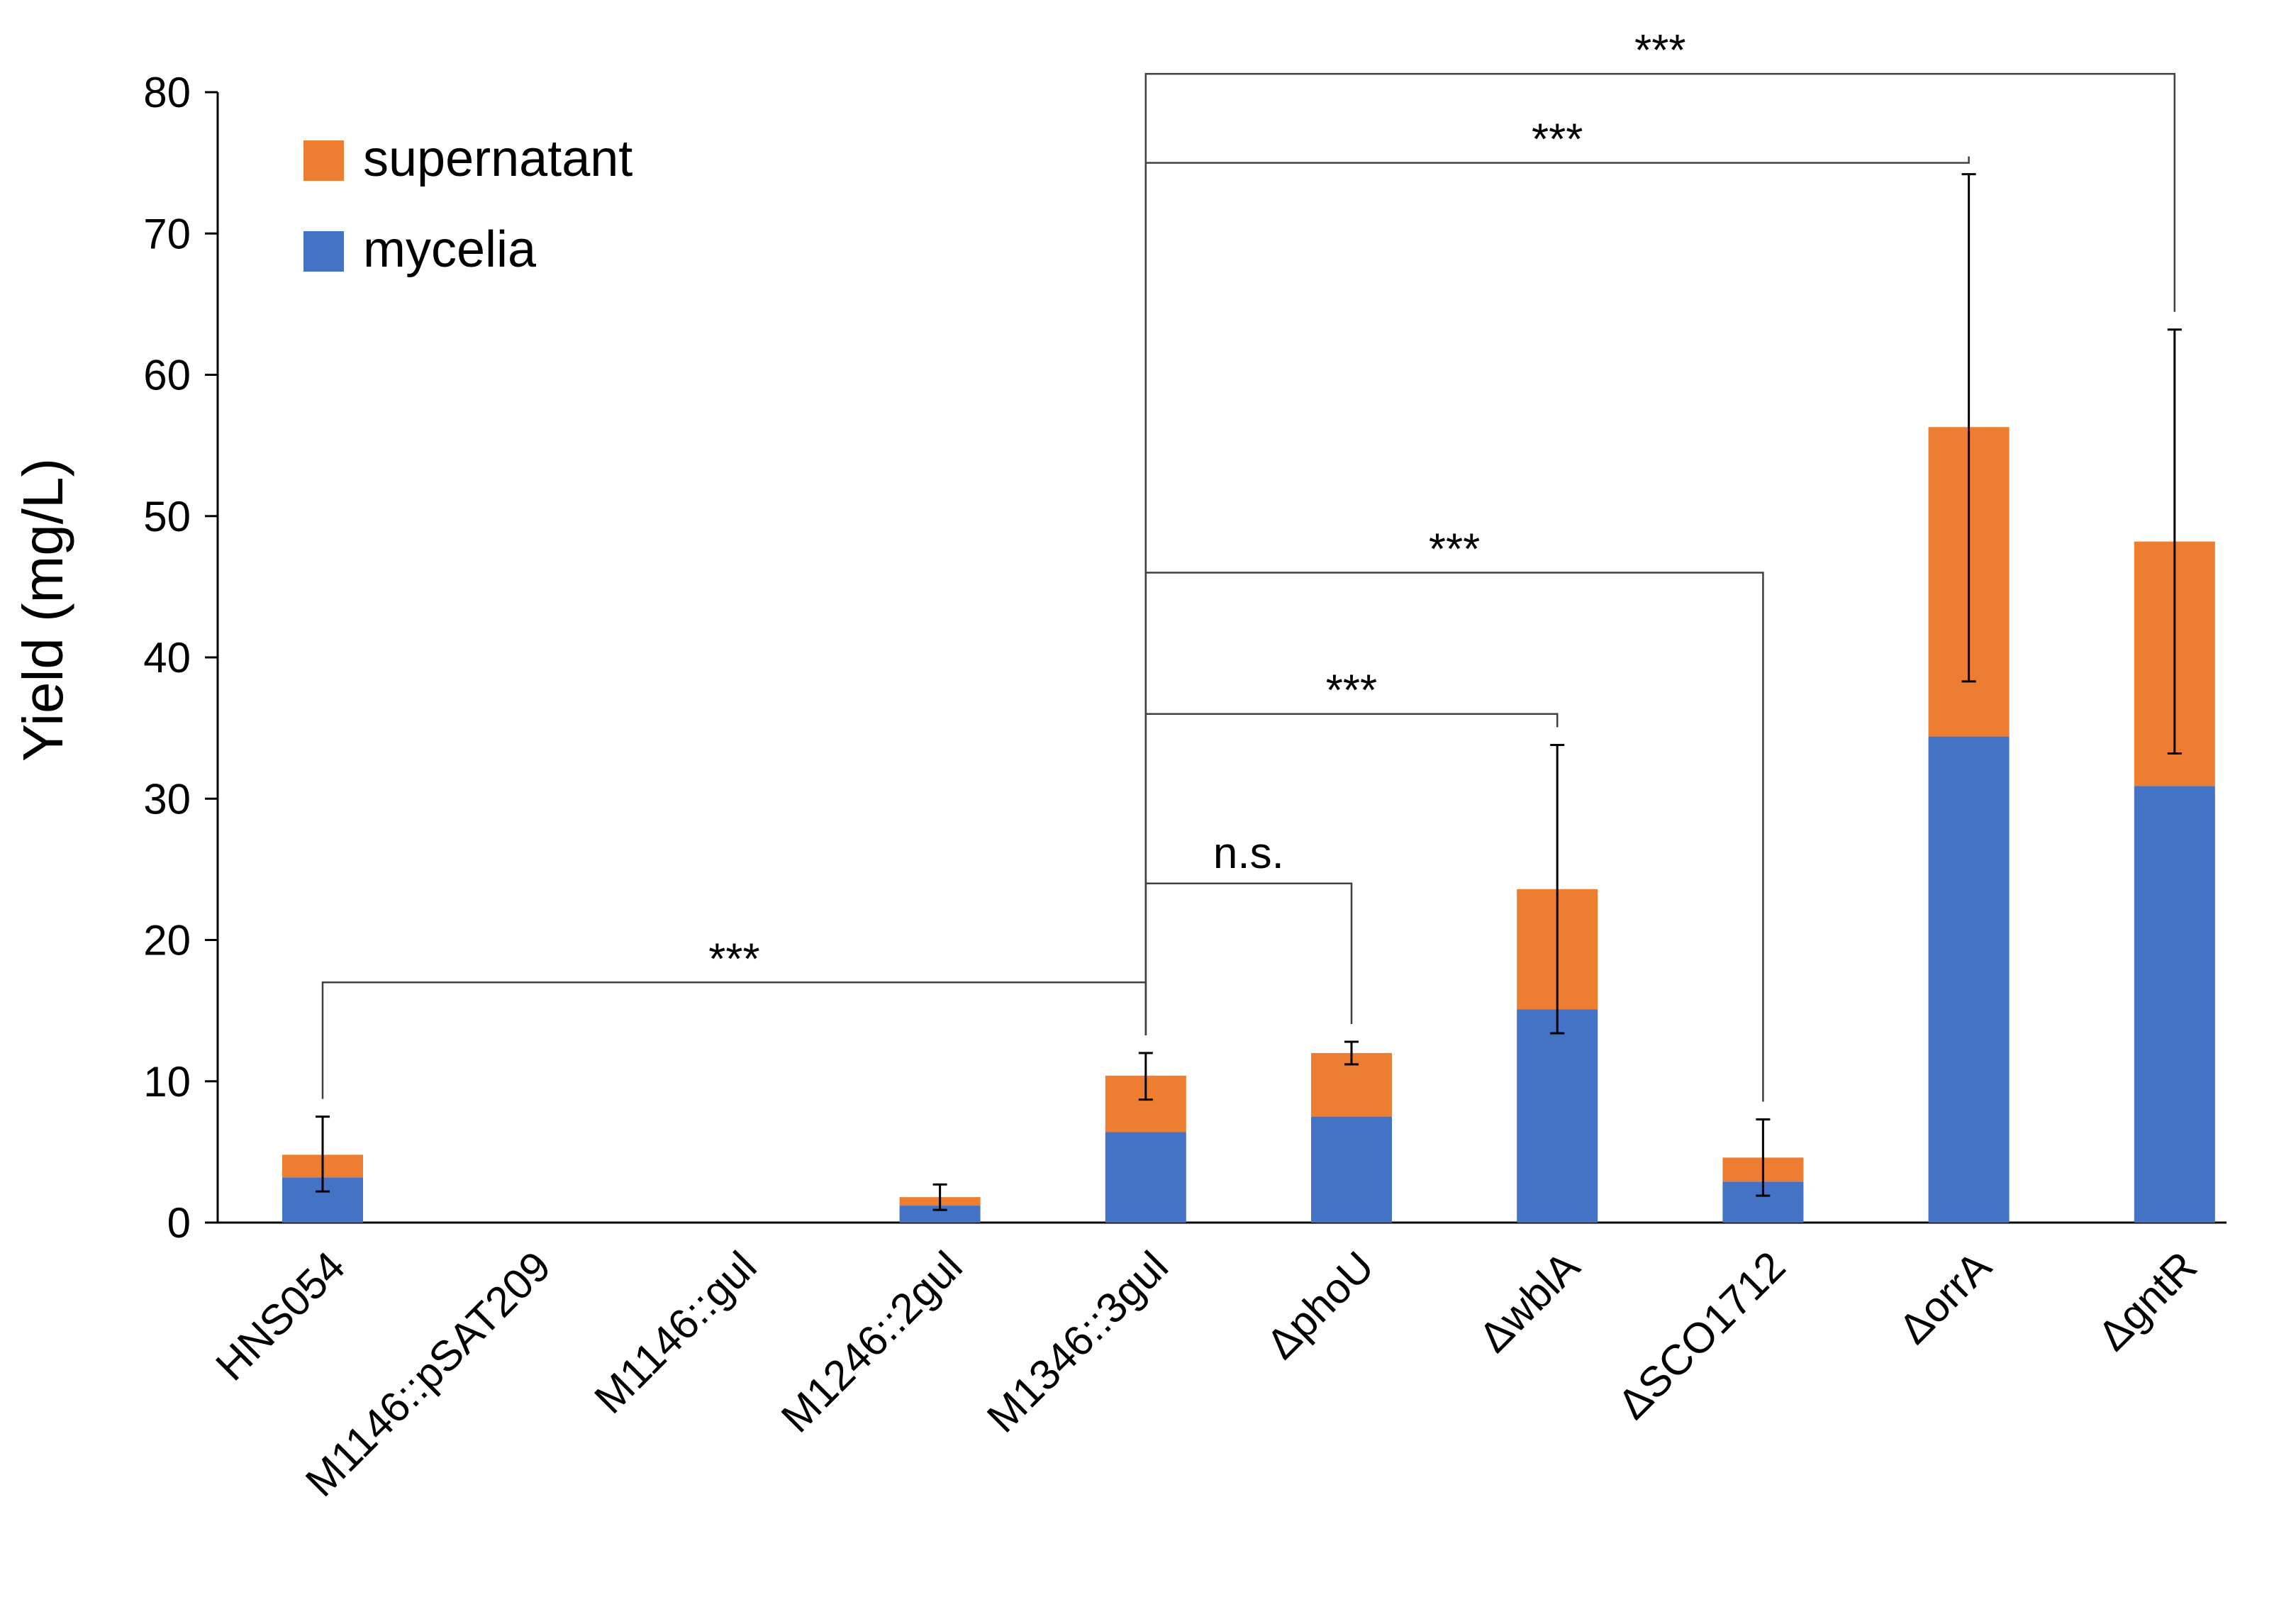 The height and width of the screenshot is (1619, 2296). I want to click on y-tick-label: 20, so click(167, 940).